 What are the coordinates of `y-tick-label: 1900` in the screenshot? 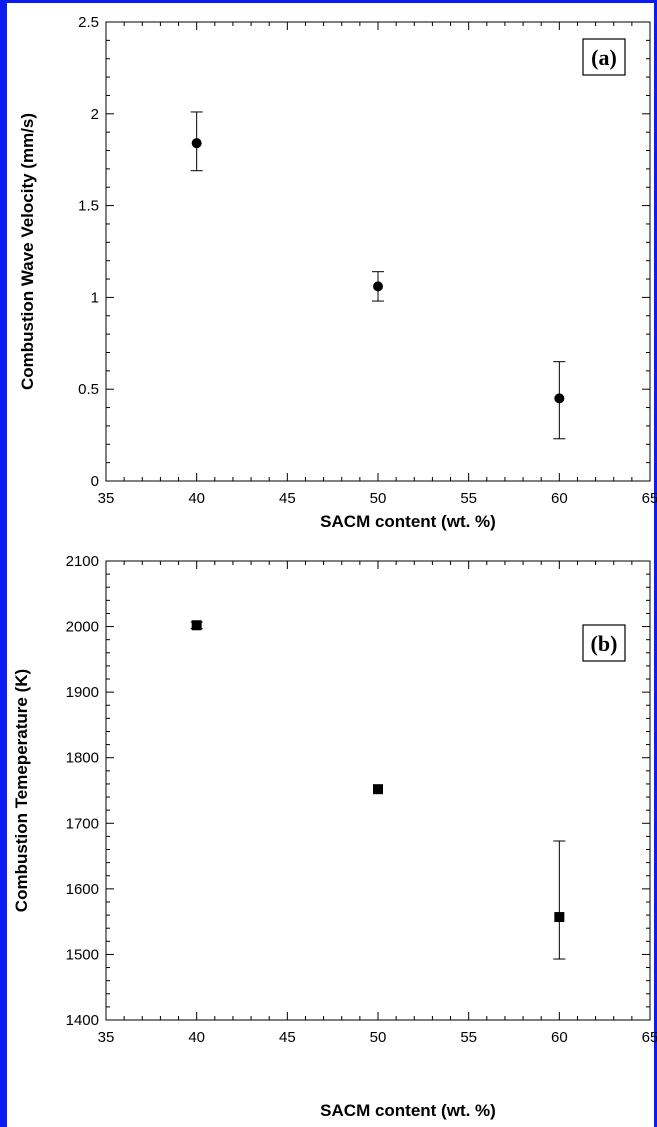 It's located at (82, 692).